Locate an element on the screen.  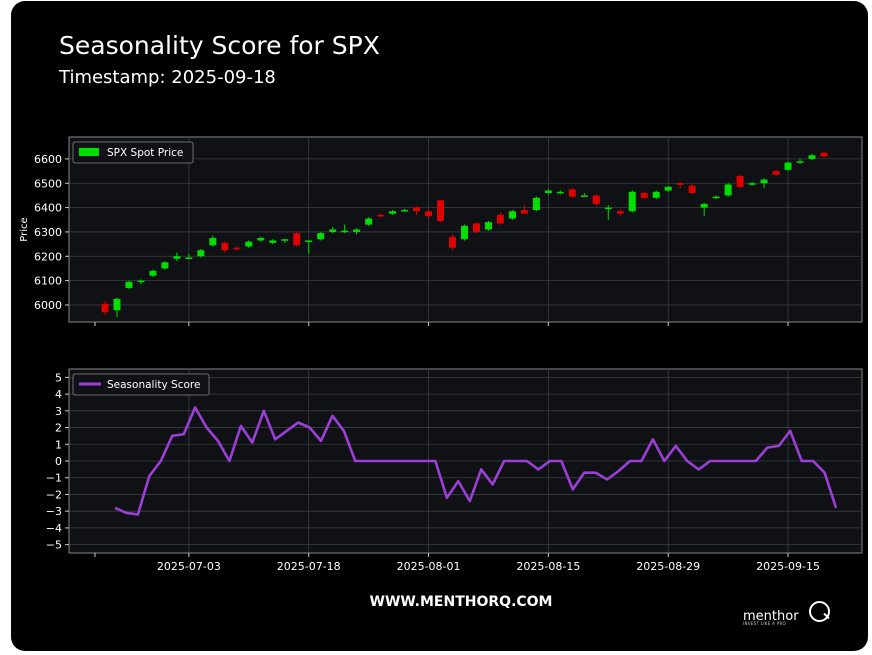
menthorq-logo: menthor INVEST LIKE A PRO is located at coordinates (786, 613).